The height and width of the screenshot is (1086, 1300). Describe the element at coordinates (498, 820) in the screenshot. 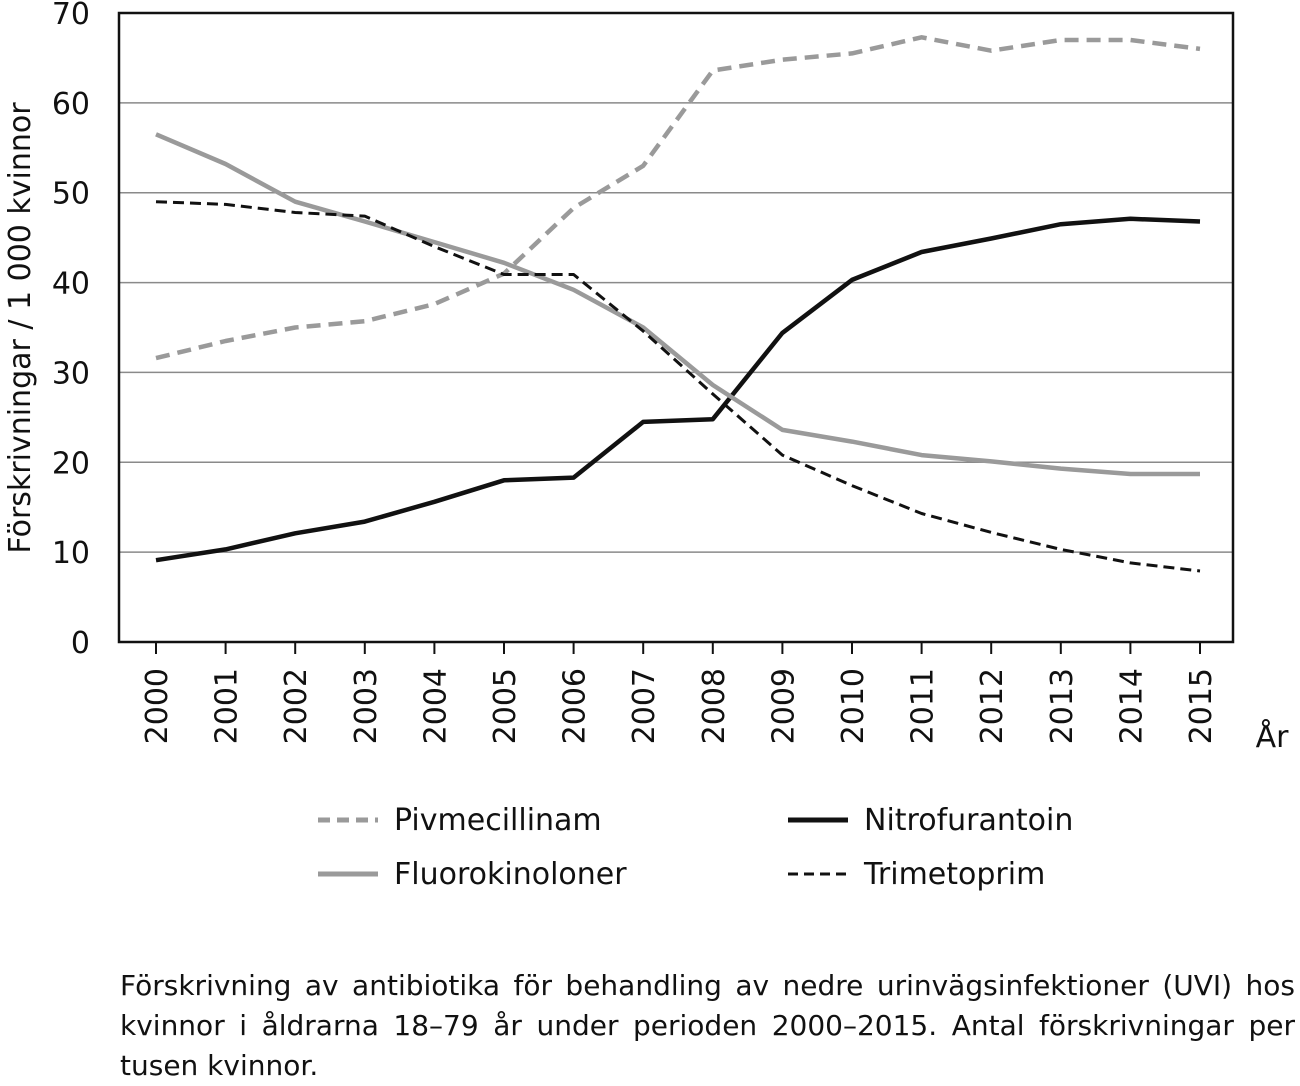

I see `legend-label-pivmecillinam: Pivmecillinam` at that location.